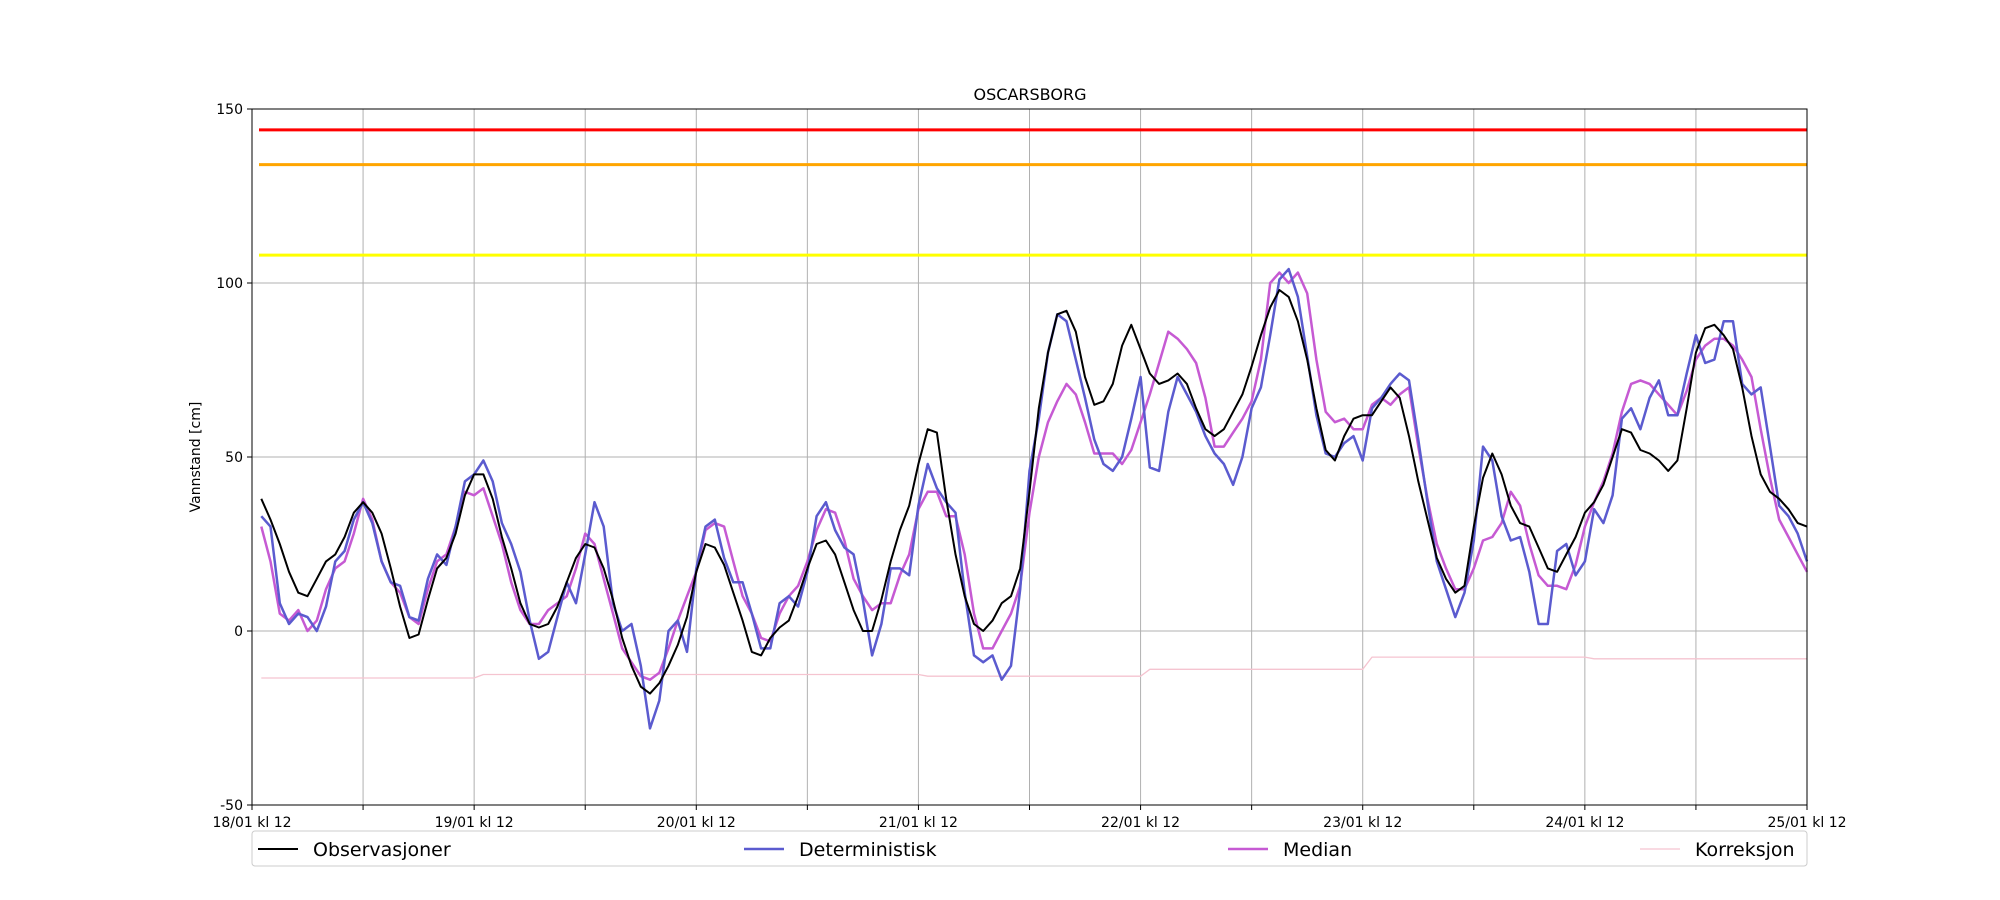 The image size is (2000, 900). What do you see at coordinates (229, 284) in the screenshot?
I see `y-tick-label: 100` at bounding box center [229, 284].